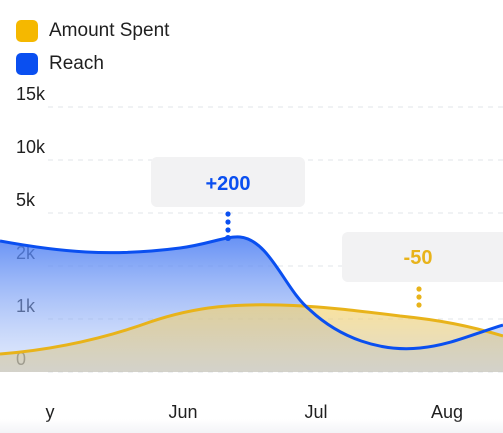 The image size is (503, 433). Describe the element at coordinates (27, 63) in the screenshot. I see `legend-swatch-reach` at that location.